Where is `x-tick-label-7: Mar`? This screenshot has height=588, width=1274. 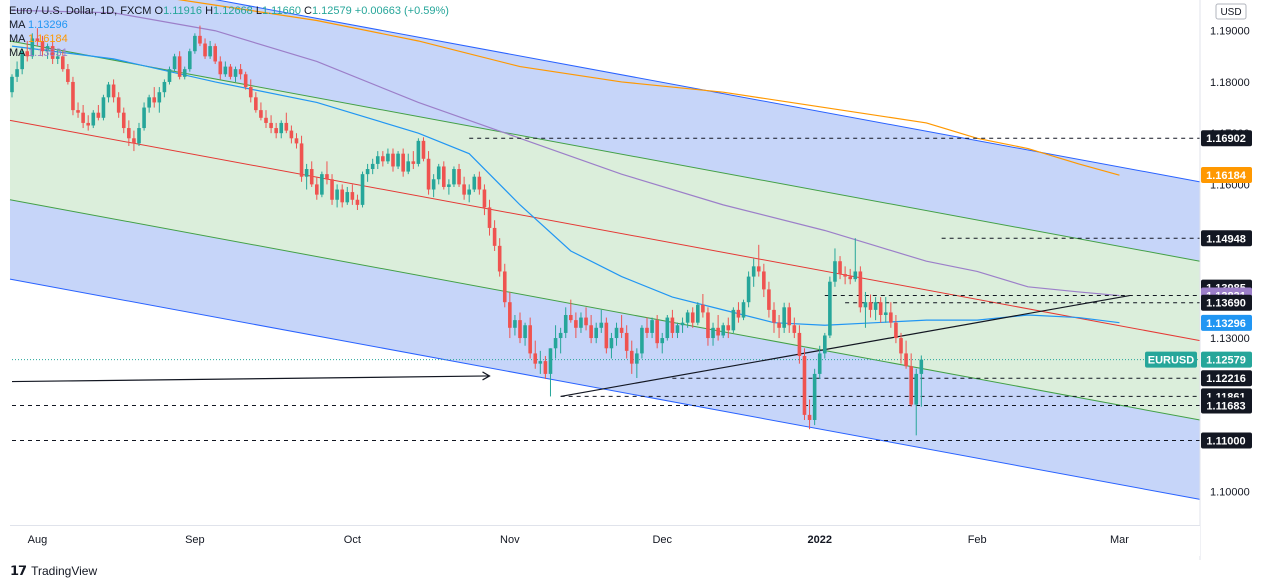
x-tick-label-7: Mar is located at coordinates (1119, 540).